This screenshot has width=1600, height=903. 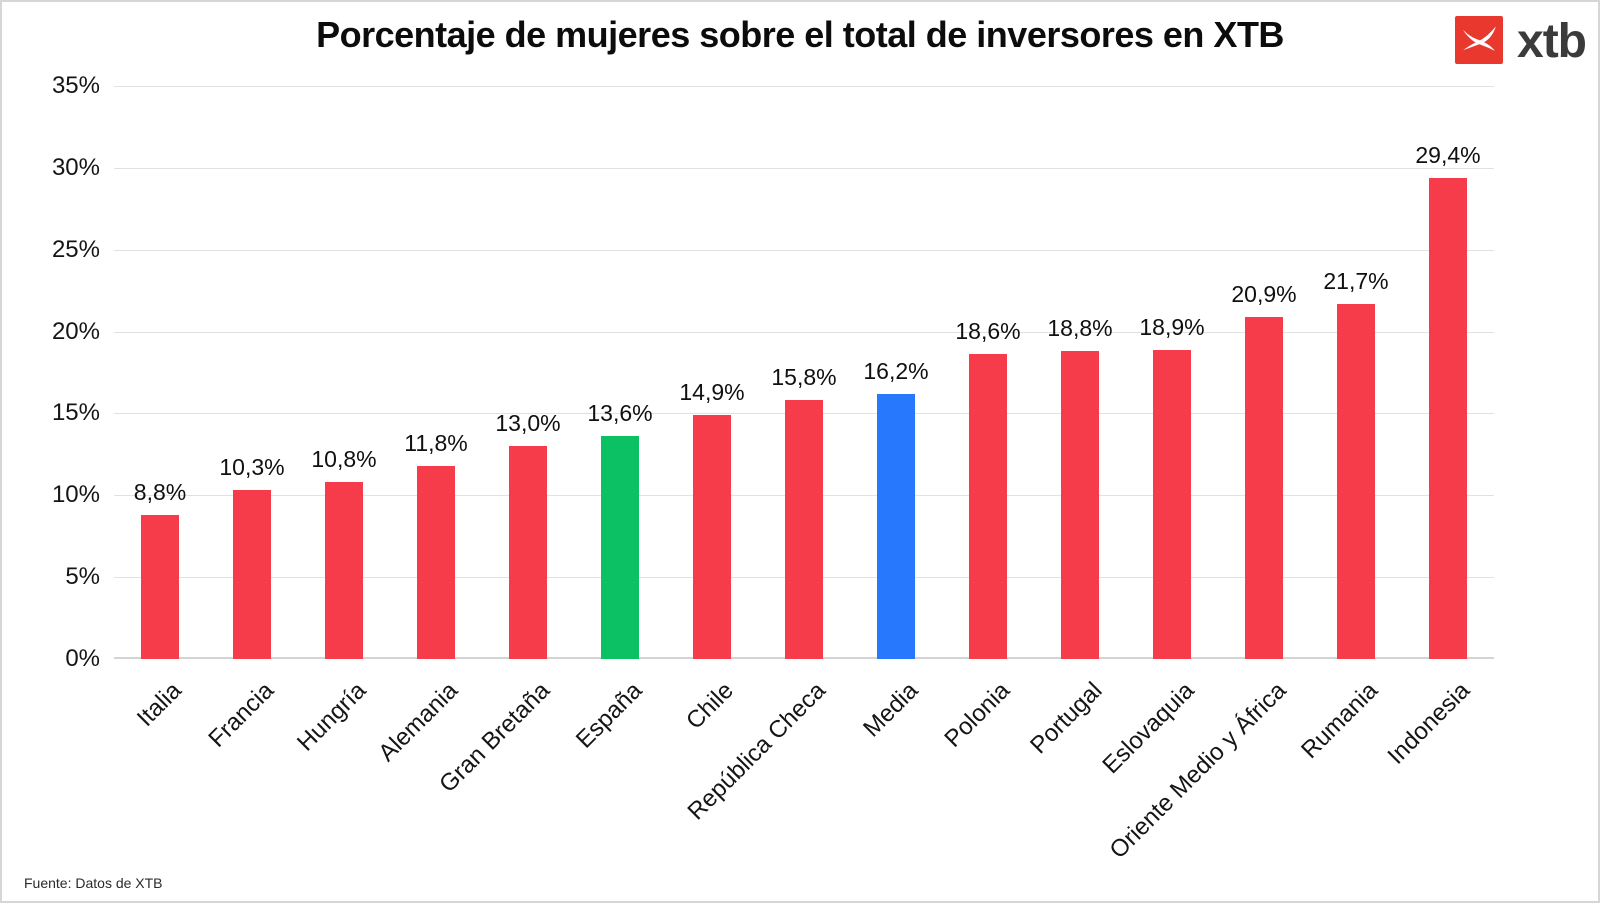 I want to click on value-label-portugal: 18,8%, so click(x=1080, y=328).